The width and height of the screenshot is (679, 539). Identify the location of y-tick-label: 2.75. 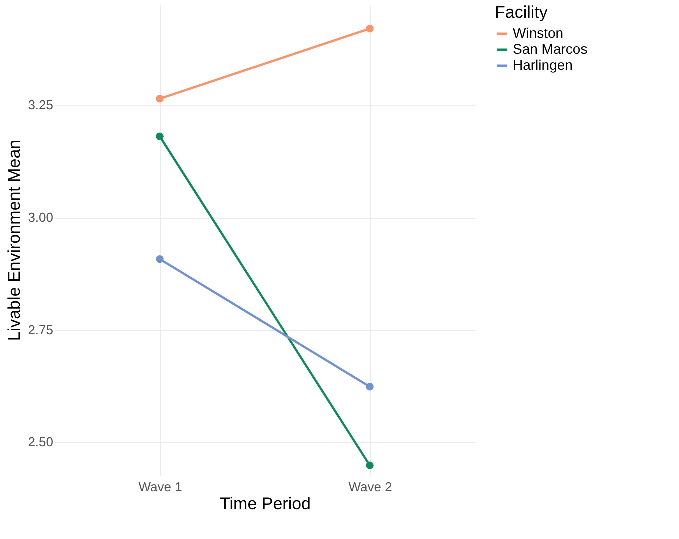
(41, 330).